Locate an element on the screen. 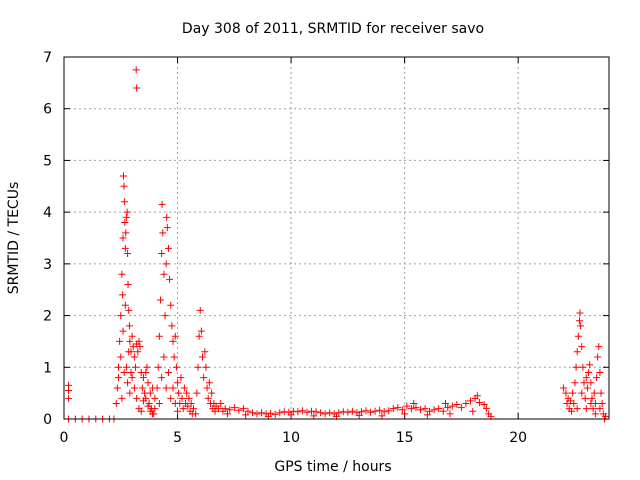 The height and width of the screenshot is (480, 640). y-tick-label: 1 is located at coordinates (47, 368).